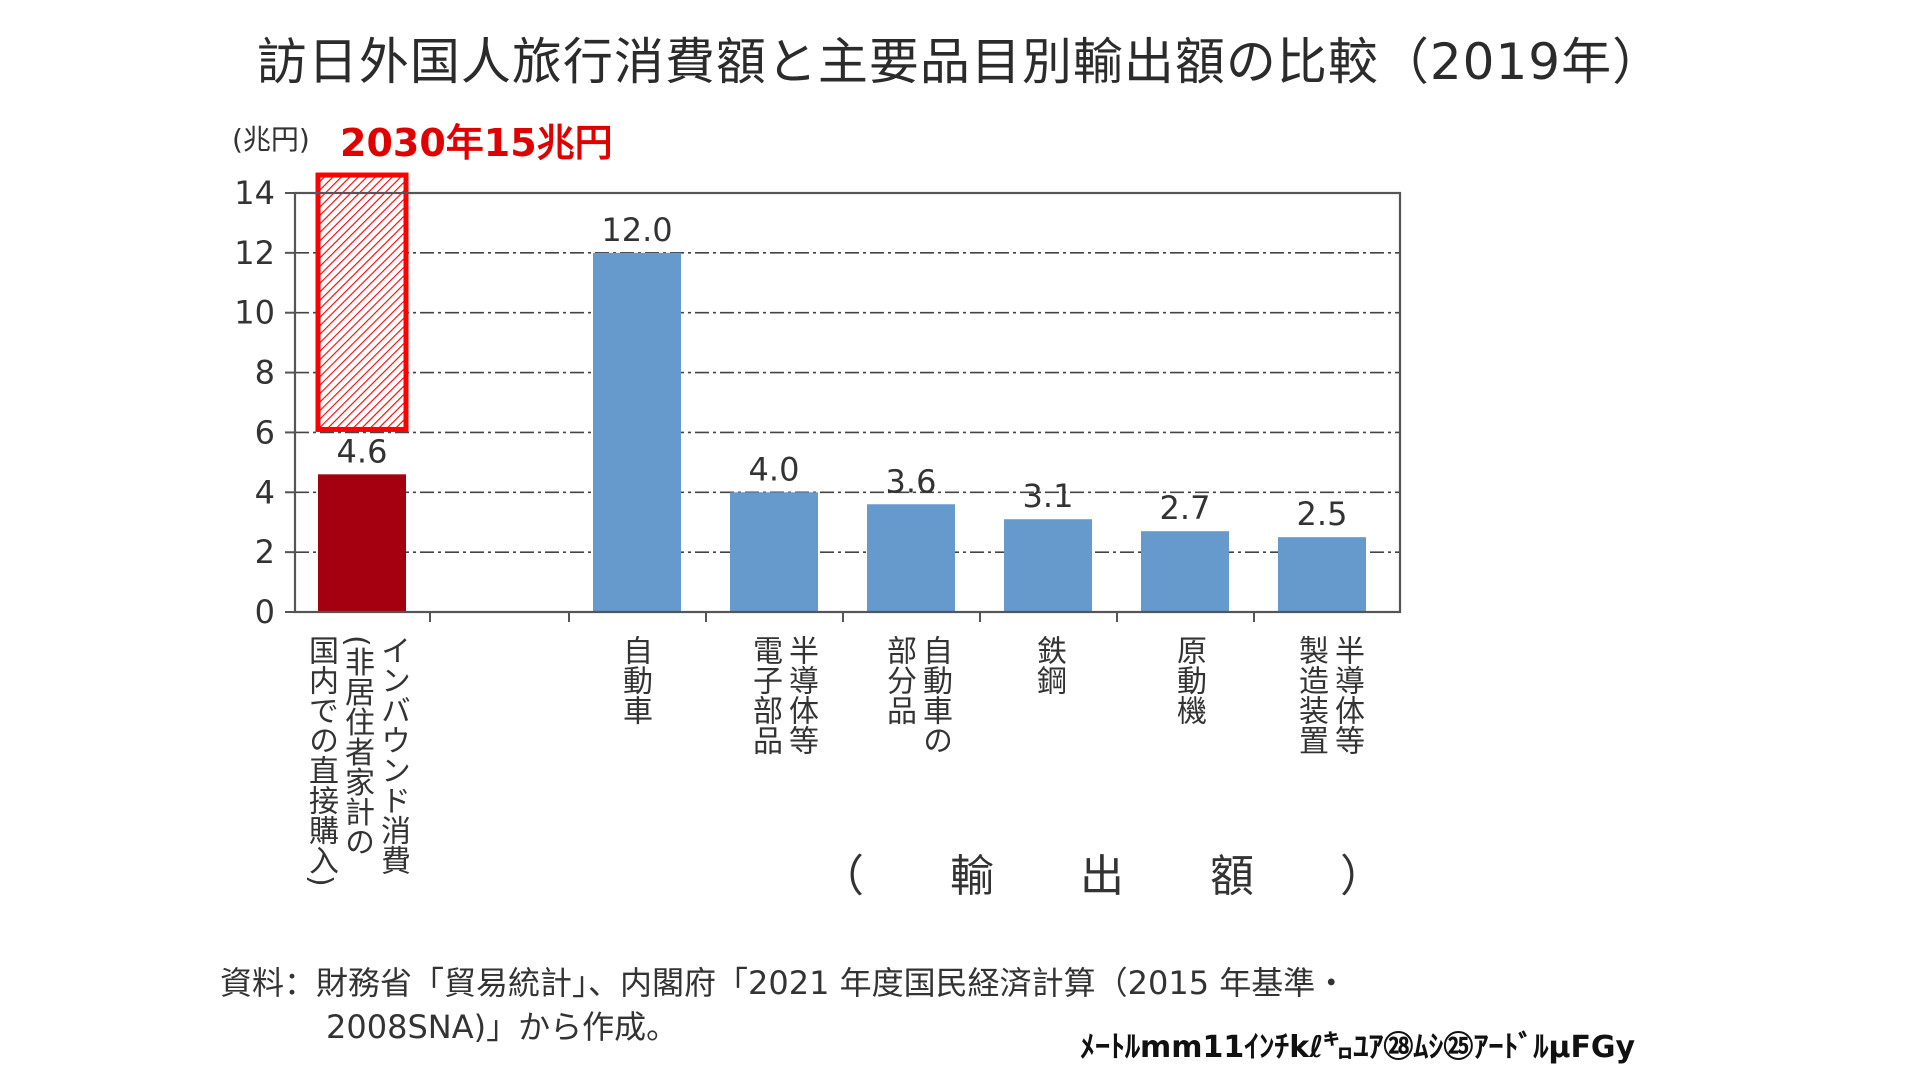 The width and height of the screenshot is (1920, 1080). Describe the element at coordinates (362, 302) in the screenshot. I see `target-bar` at that location.